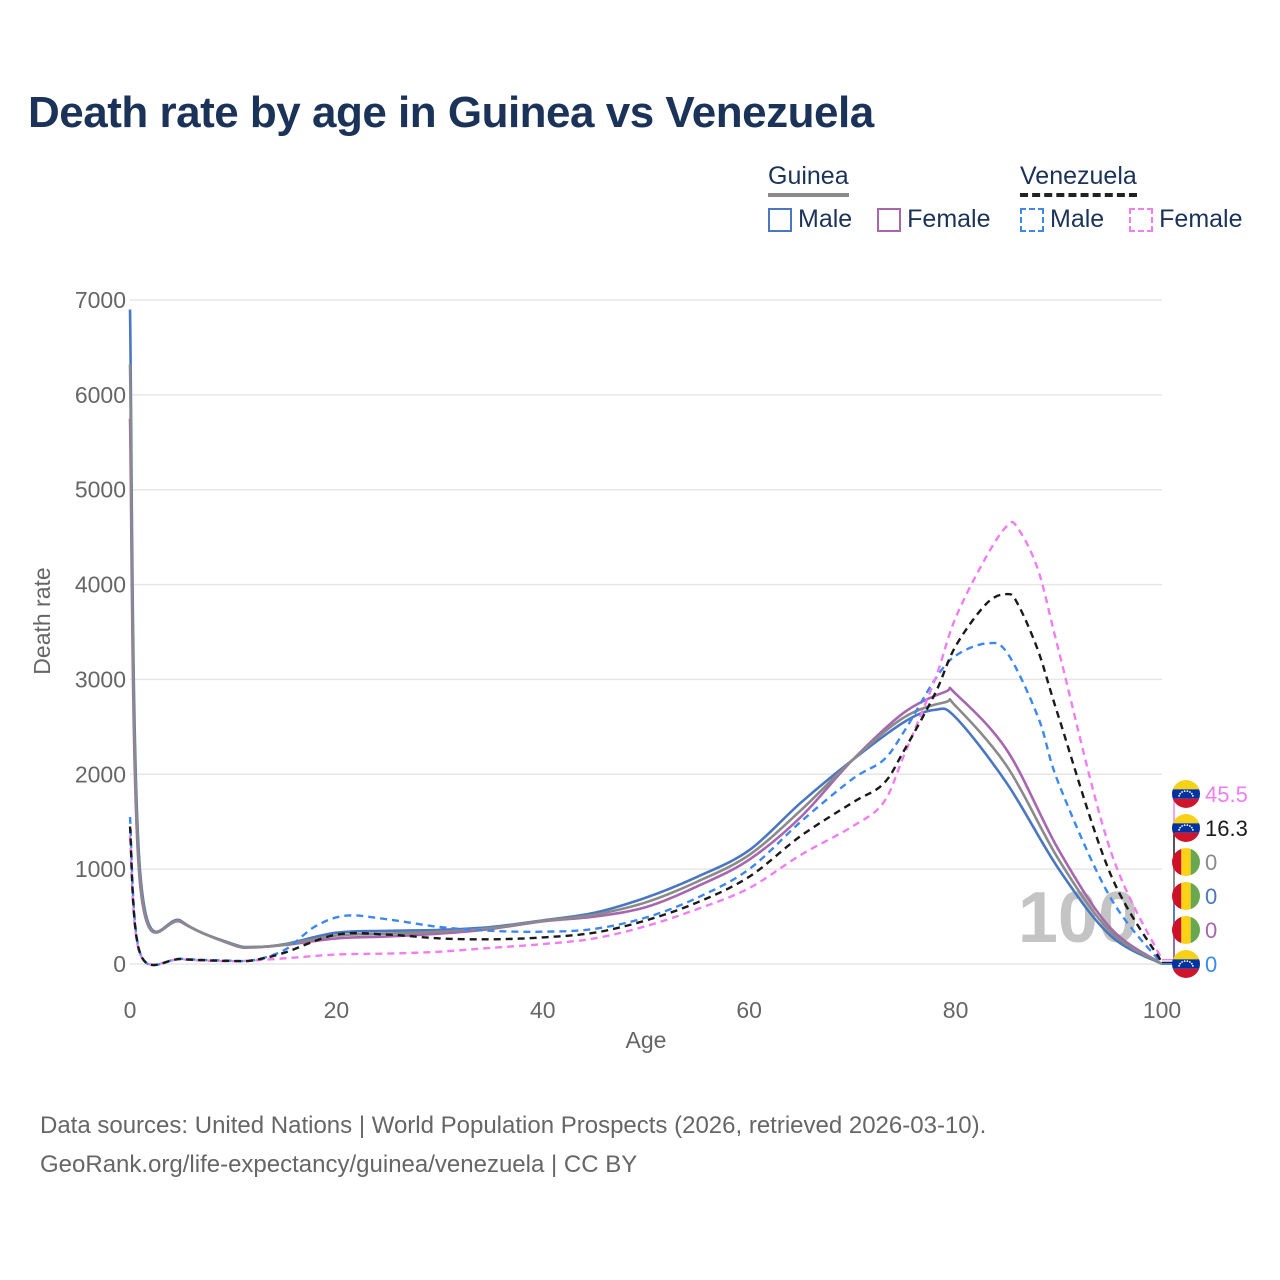 The width and height of the screenshot is (1280, 1280). I want to click on legend-guinea-line, so click(808, 195).